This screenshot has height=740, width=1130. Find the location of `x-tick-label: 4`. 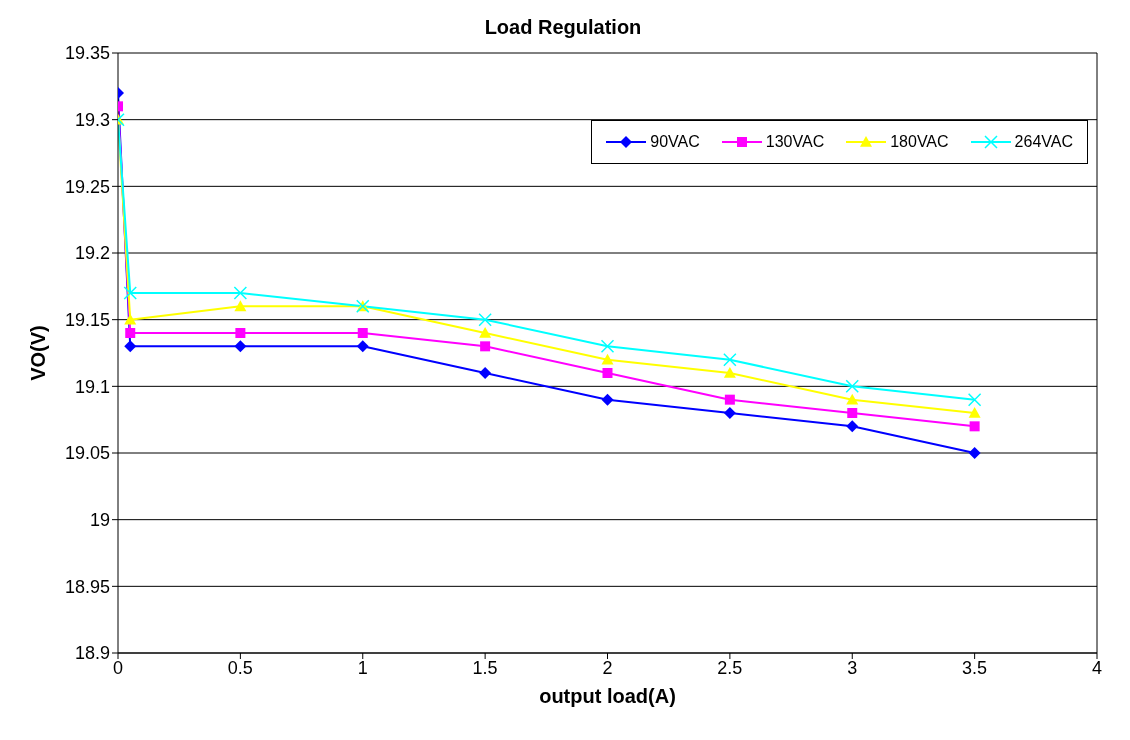

x-tick-label: 4 is located at coordinates (1097, 667).